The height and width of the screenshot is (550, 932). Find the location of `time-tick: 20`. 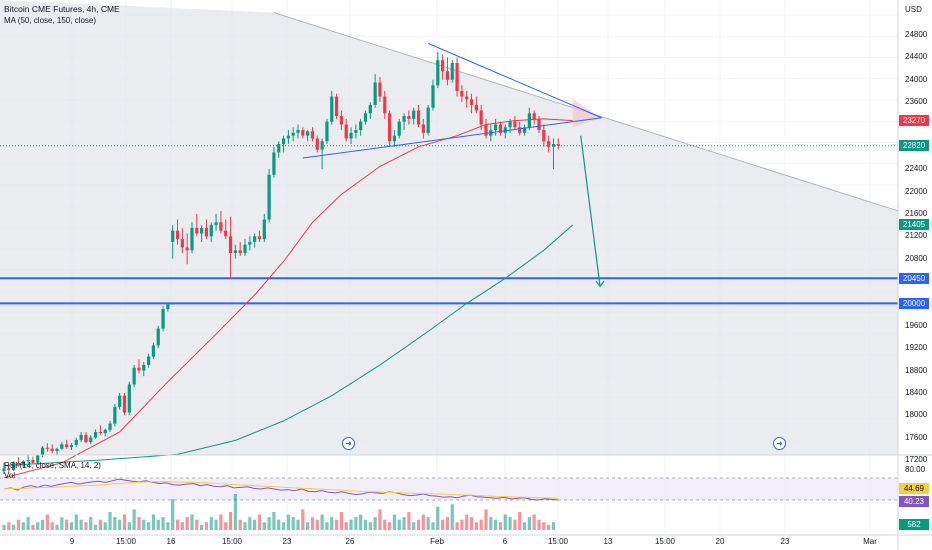

time-tick: 20 is located at coordinates (720, 541).